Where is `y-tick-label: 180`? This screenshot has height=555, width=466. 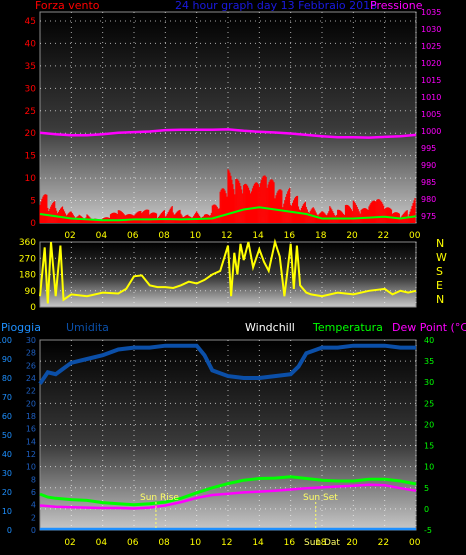 y-tick-label: 180 is located at coordinates (27, 276).